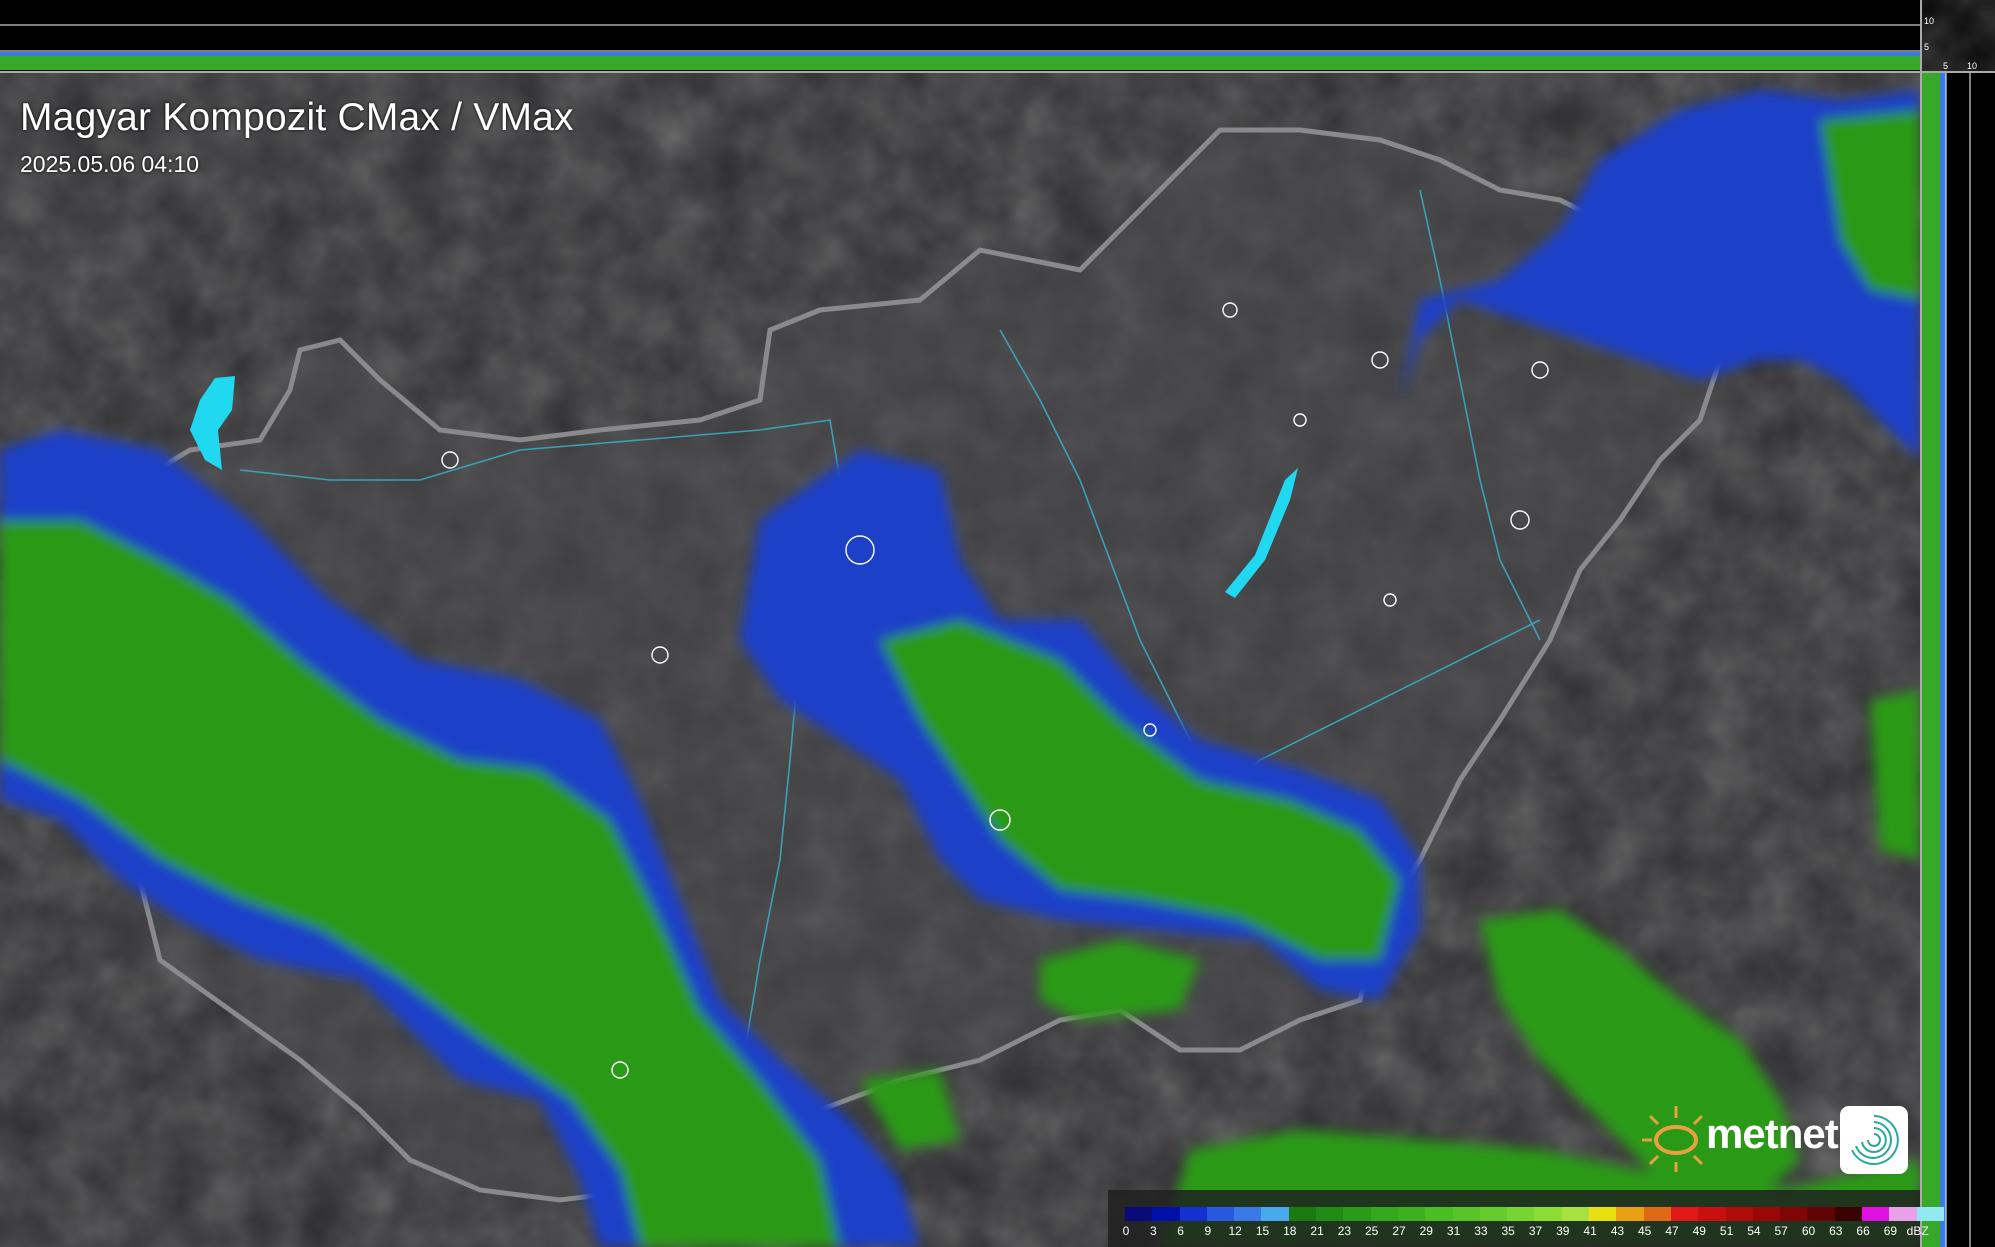 The width and height of the screenshot is (1995, 1247). I want to click on legend-label: 66, so click(1863, 1231).